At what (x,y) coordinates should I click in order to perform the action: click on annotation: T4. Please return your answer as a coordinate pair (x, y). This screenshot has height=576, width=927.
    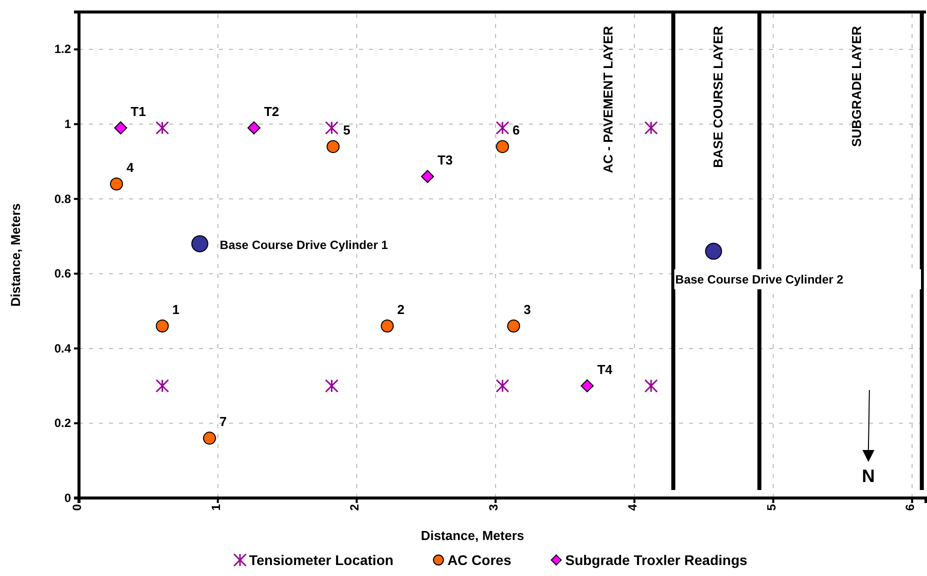
    Looking at the image, I should click on (605, 369).